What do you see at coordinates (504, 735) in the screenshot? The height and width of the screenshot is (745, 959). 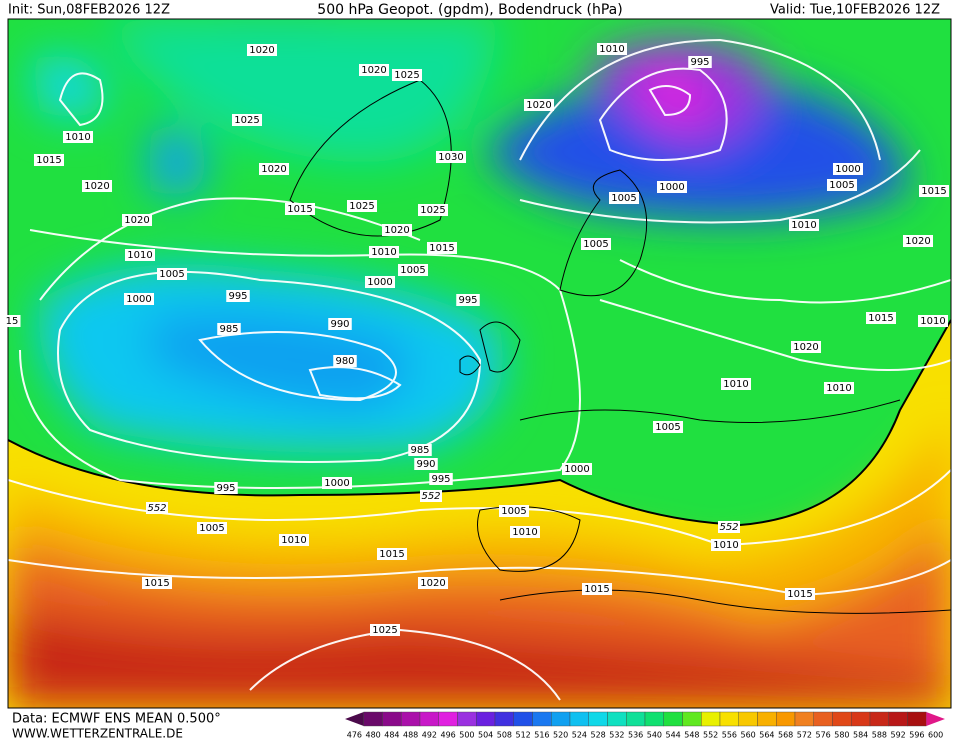 I see `legend-label: 508` at bounding box center [504, 735].